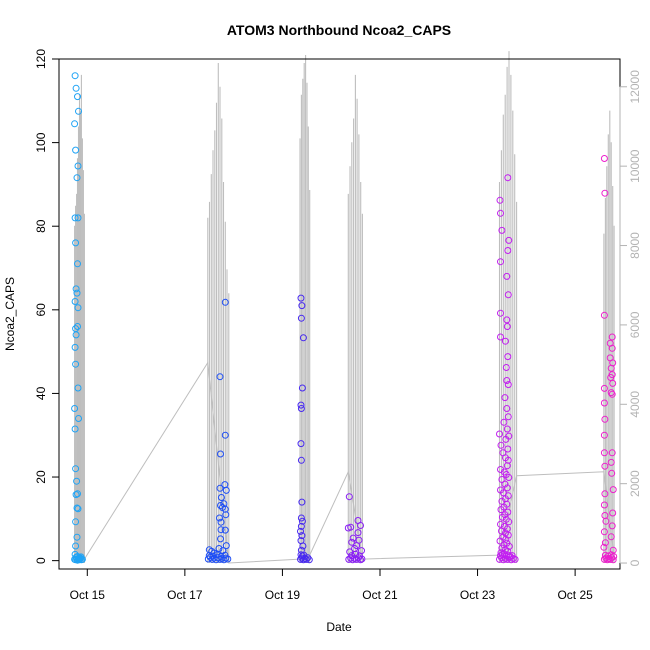  What do you see at coordinates (478, 595) in the screenshot?
I see `x-tick-label: Oct 23` at bounding box center [478, 595].